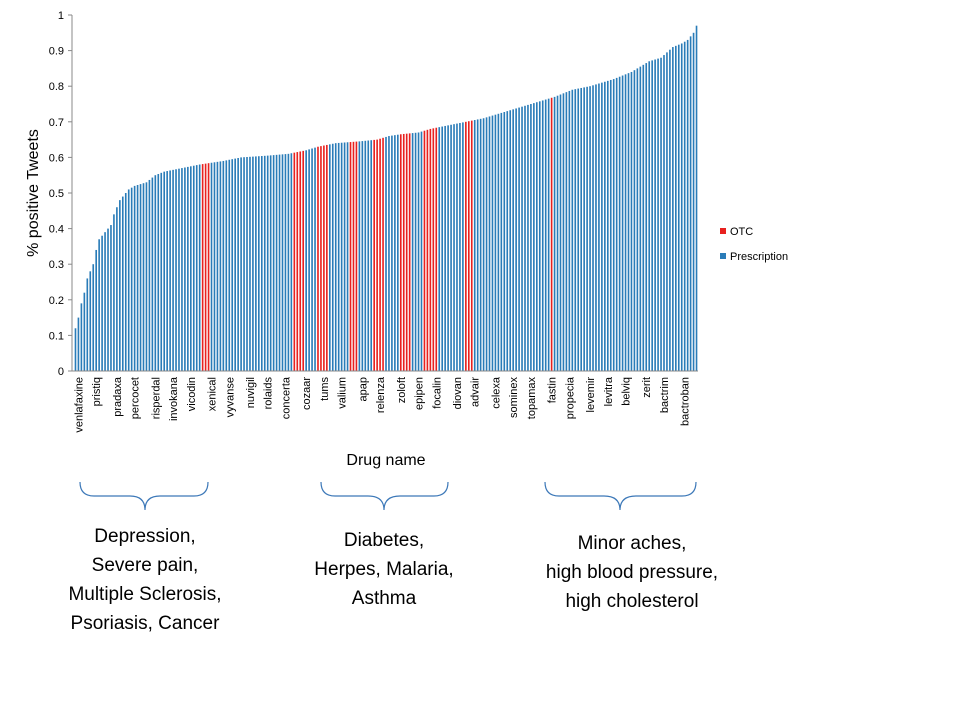  What do you see at coordinates (632, 543) in the screenshot?
I see `group-3-line: Minor aches,` at bounding box center [632, 543].